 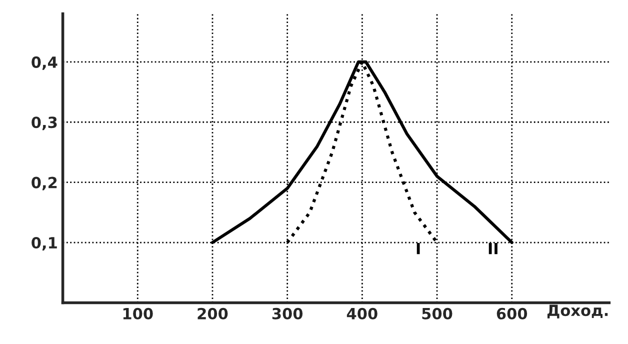 I want to click on series-label: II, so click(x=493, y=248).